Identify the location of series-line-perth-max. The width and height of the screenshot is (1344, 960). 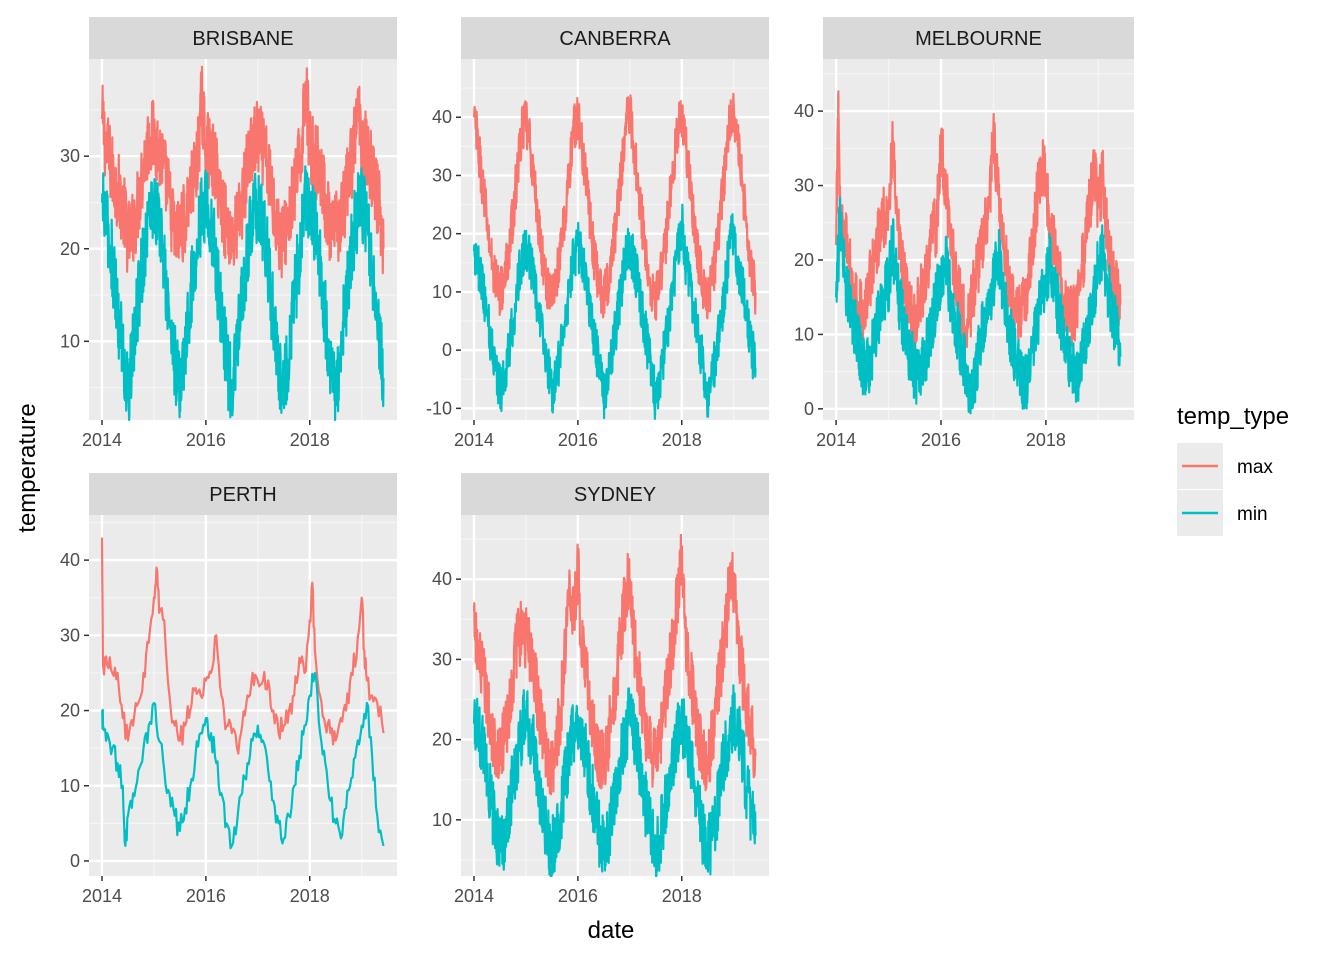
(242, 646).